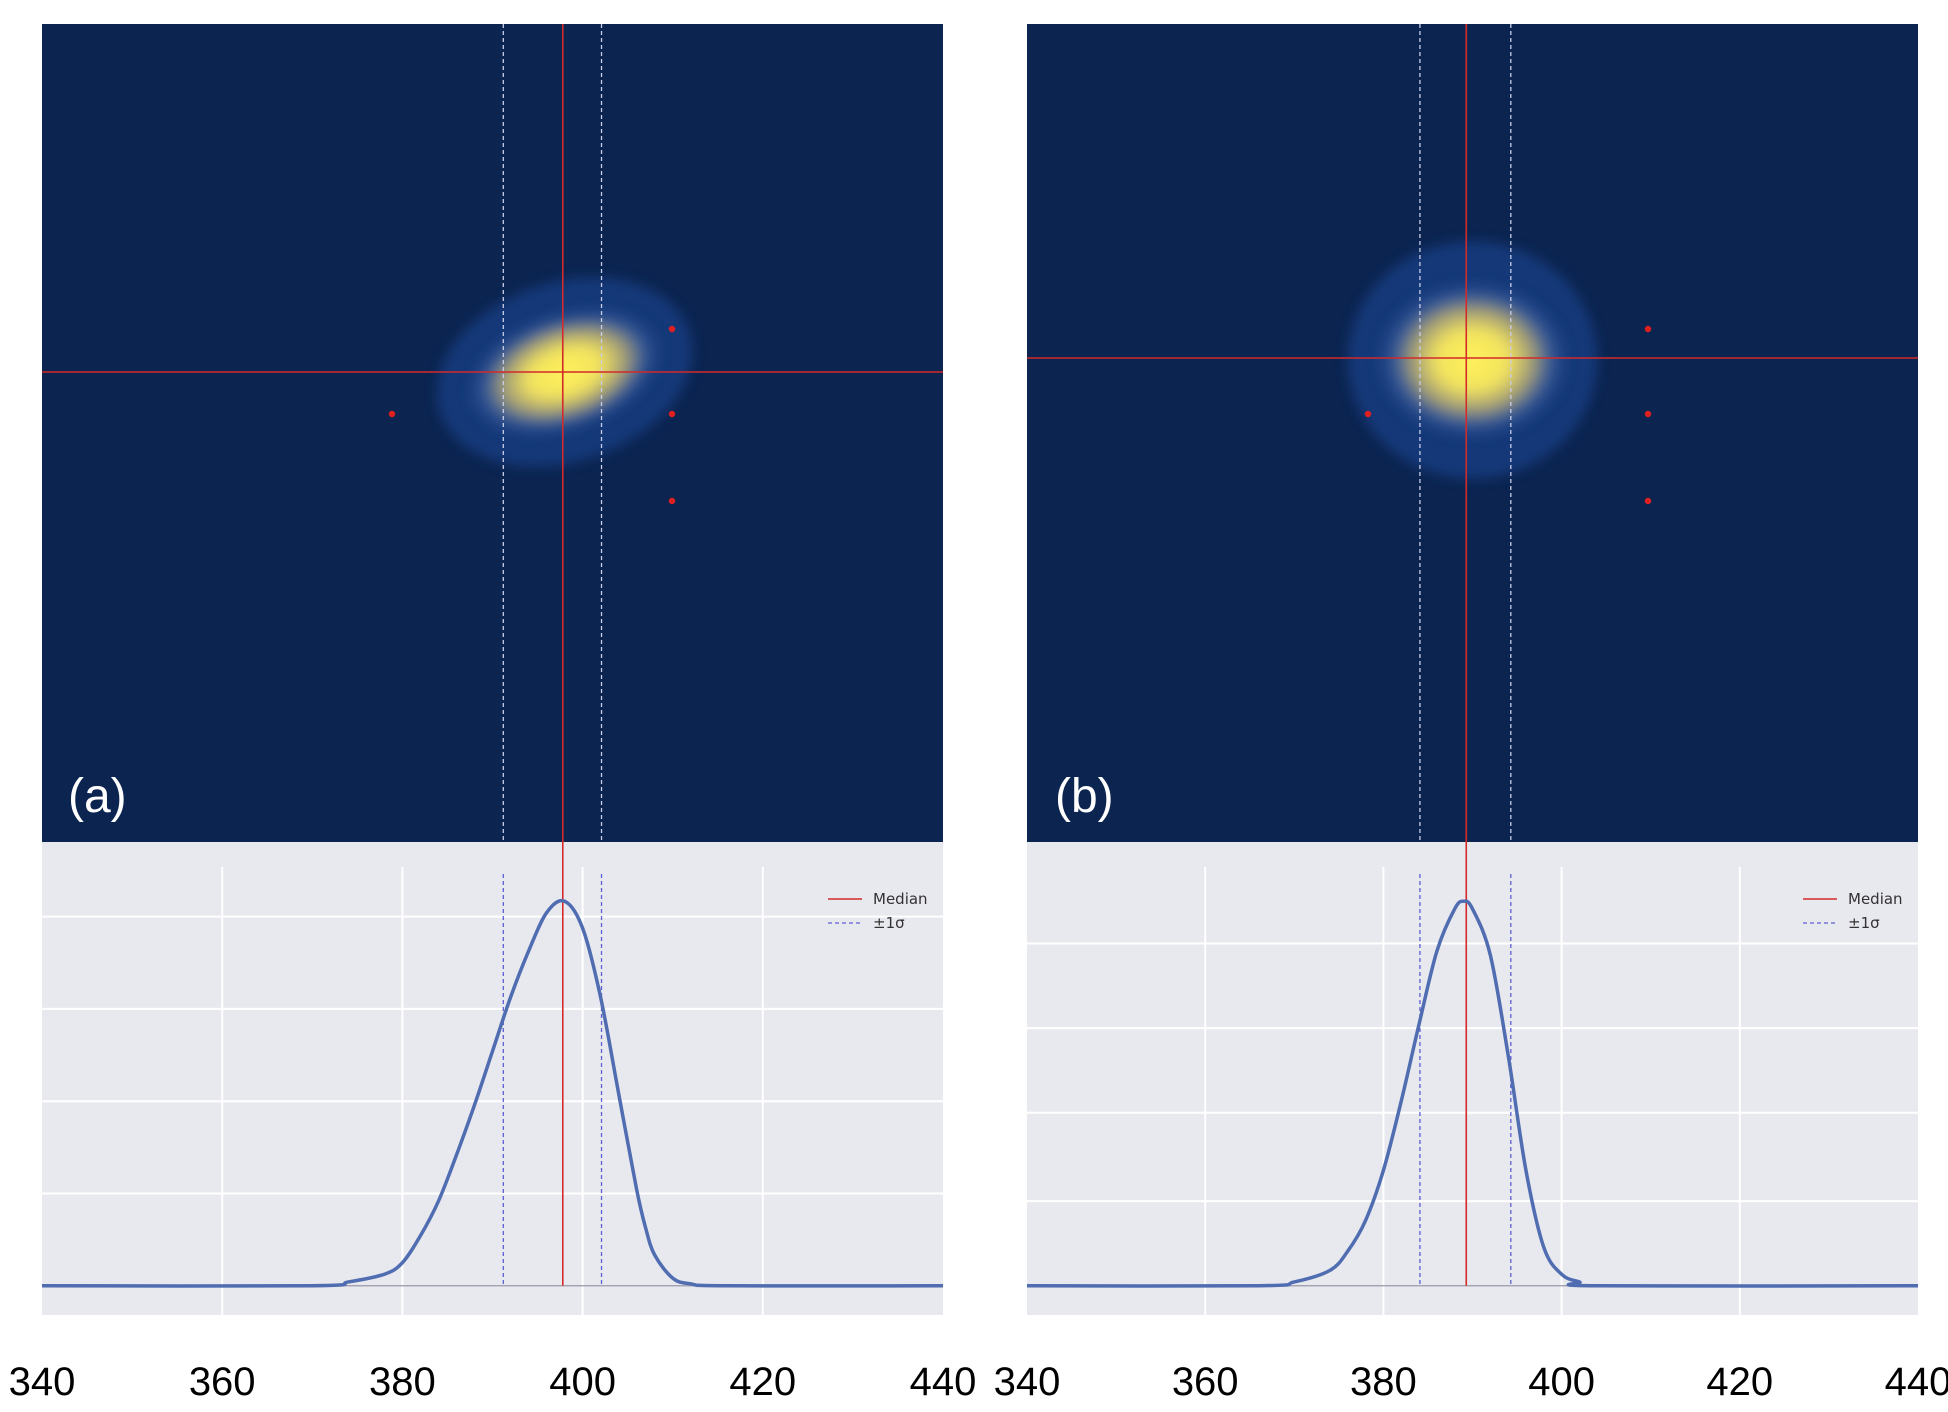  Describe the element at coordinates (1471, 1382) in the screenshot. I see `x-tick-labels-b: 340 360 380 400 420 440` at that location.